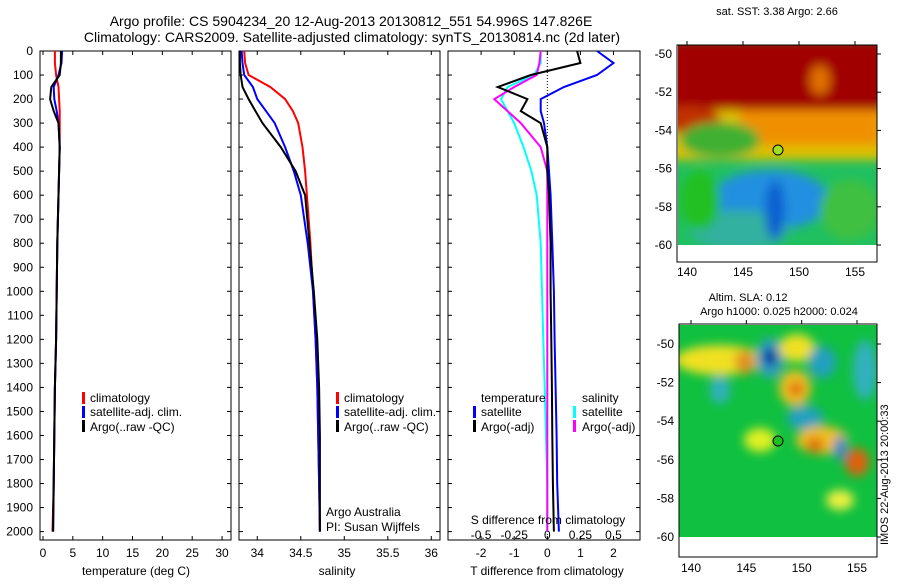  I want to click on x-tick-label: 0.5, so click(613, 535).